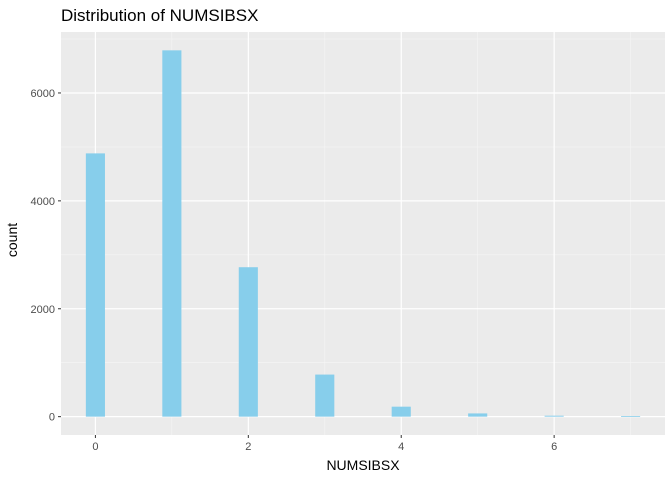 This screenshot has width=672, height=480. What do you see at coordinates (324, 444) in the screenshot?
I see `x-axis-ticks: 0 2 4 6` at bounding box center [324, 444].